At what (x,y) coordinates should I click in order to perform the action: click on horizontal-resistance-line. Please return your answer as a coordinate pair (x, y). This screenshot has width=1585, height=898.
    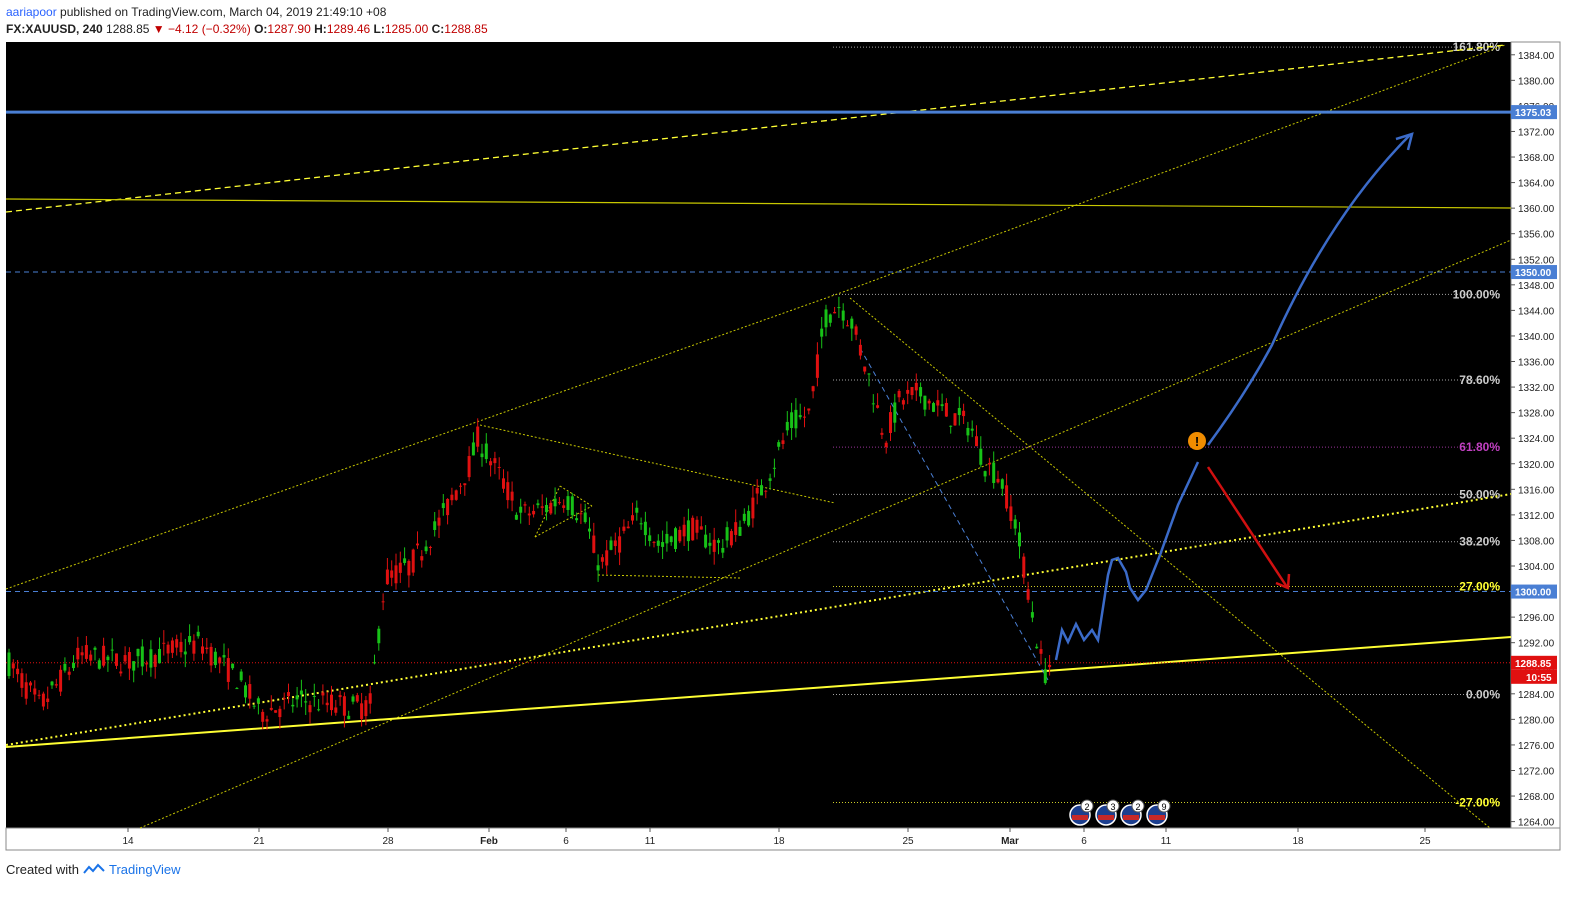
    Looking at the image, I should click on (758, 203).